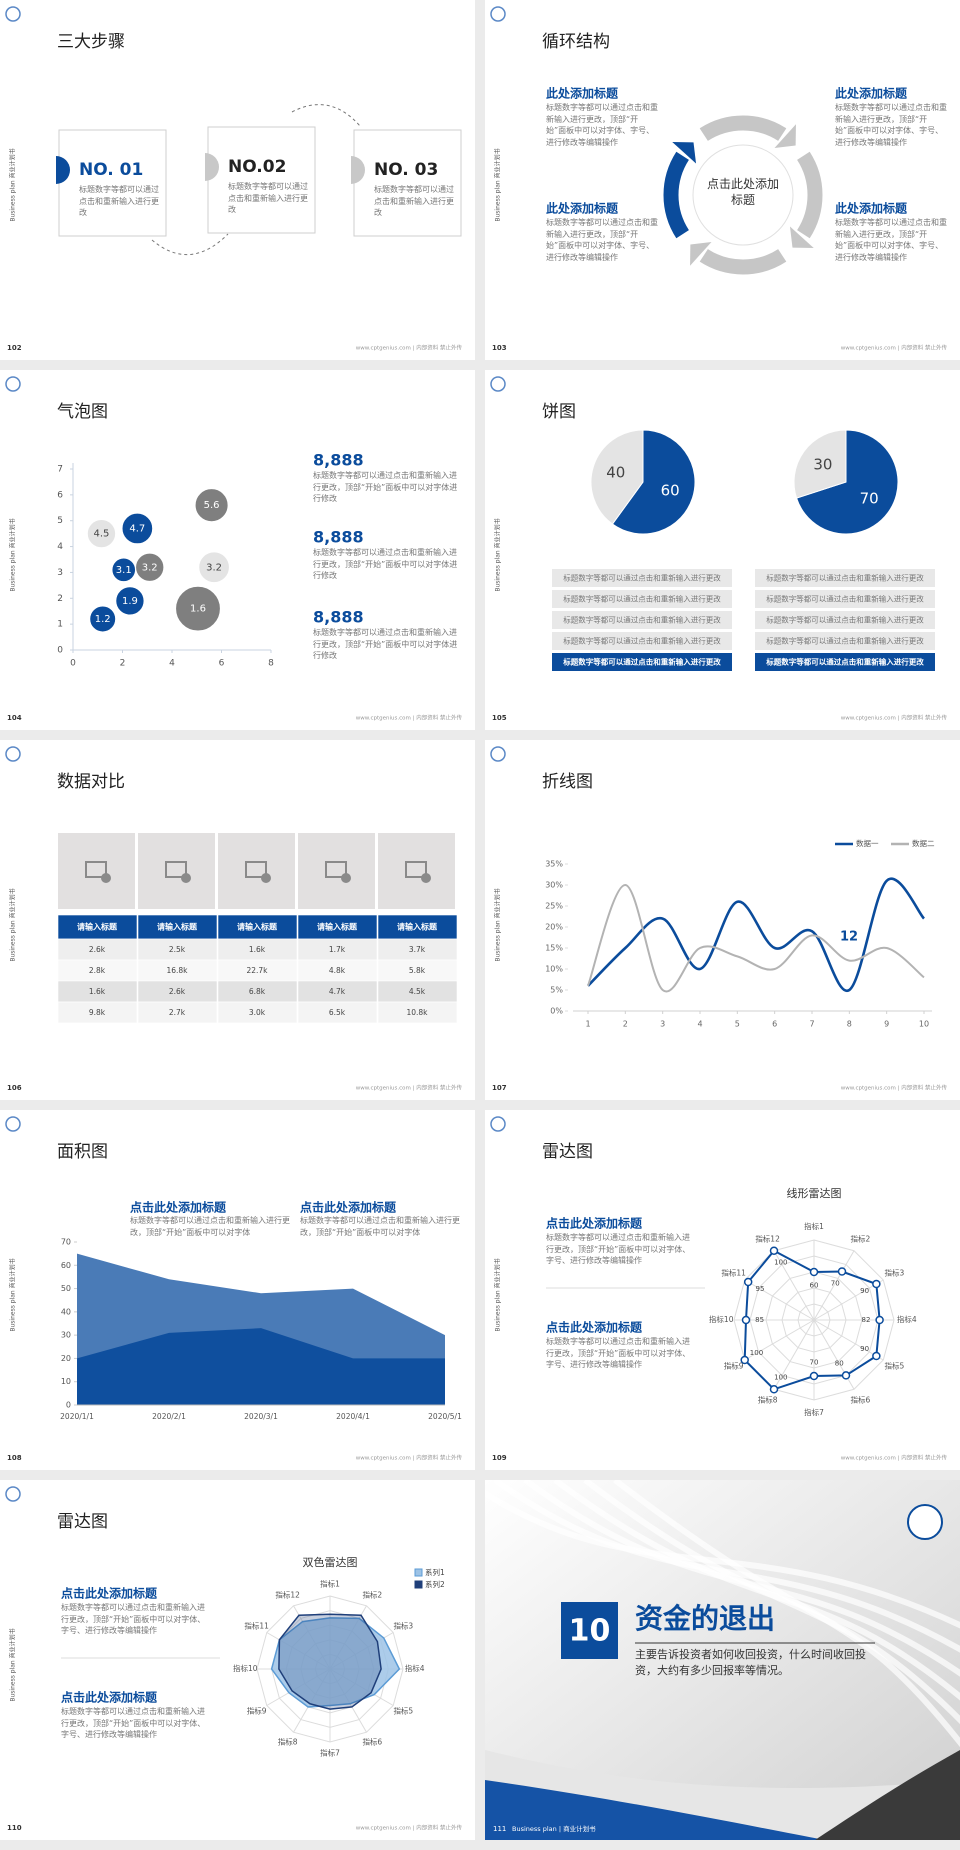 This screenshot has height=1850, width=960. What do you see at coordinates (750, 1662) in the screenshot?
I see `cover-text: 主要告诉投资者如何收回投资，什么时间收回投资，大约有多少回报率等情况。` at bounding box center [750, 1662].